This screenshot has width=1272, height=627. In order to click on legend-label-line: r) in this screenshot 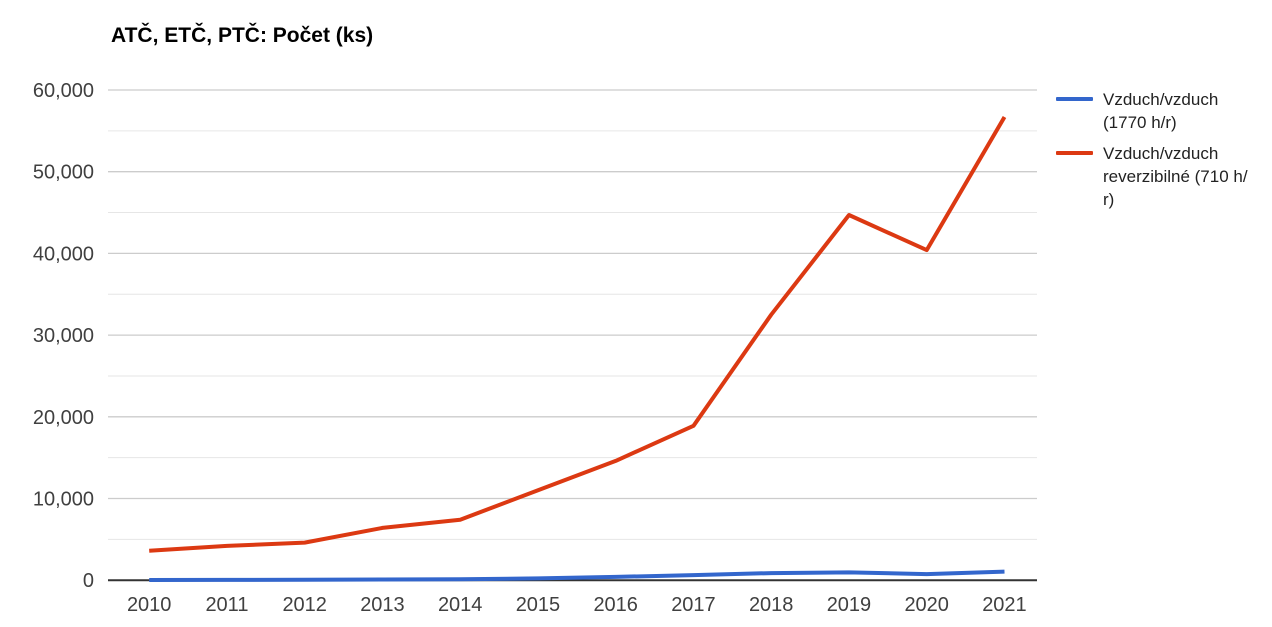, I will do `click(1109, 199)`.